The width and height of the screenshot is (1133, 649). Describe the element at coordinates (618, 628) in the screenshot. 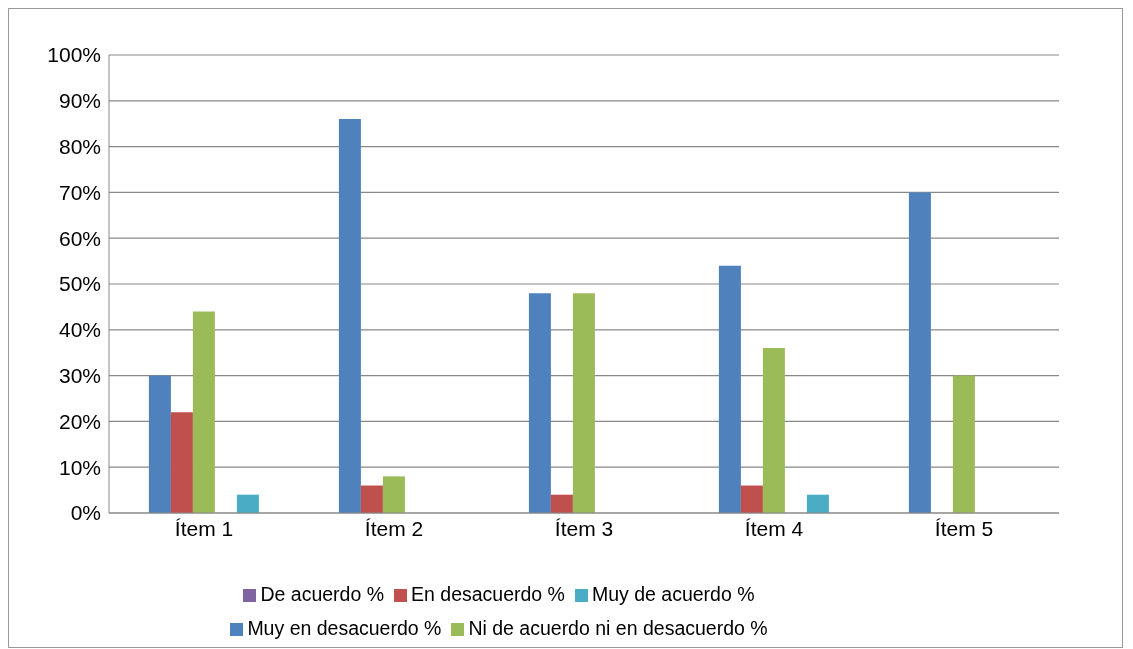

I see `legend-label: Ni de acuerdo ni en desacuerdo %` at that location.